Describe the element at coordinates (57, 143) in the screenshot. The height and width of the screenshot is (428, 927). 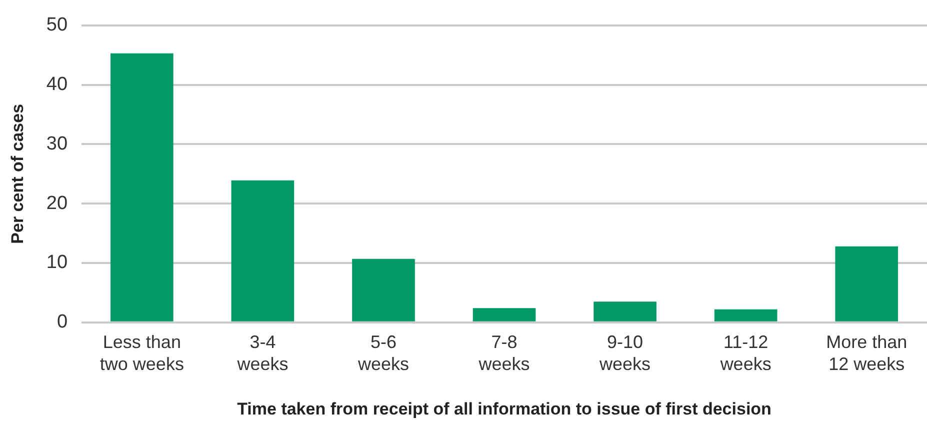
I see `y-tick-label: 30` at that location.